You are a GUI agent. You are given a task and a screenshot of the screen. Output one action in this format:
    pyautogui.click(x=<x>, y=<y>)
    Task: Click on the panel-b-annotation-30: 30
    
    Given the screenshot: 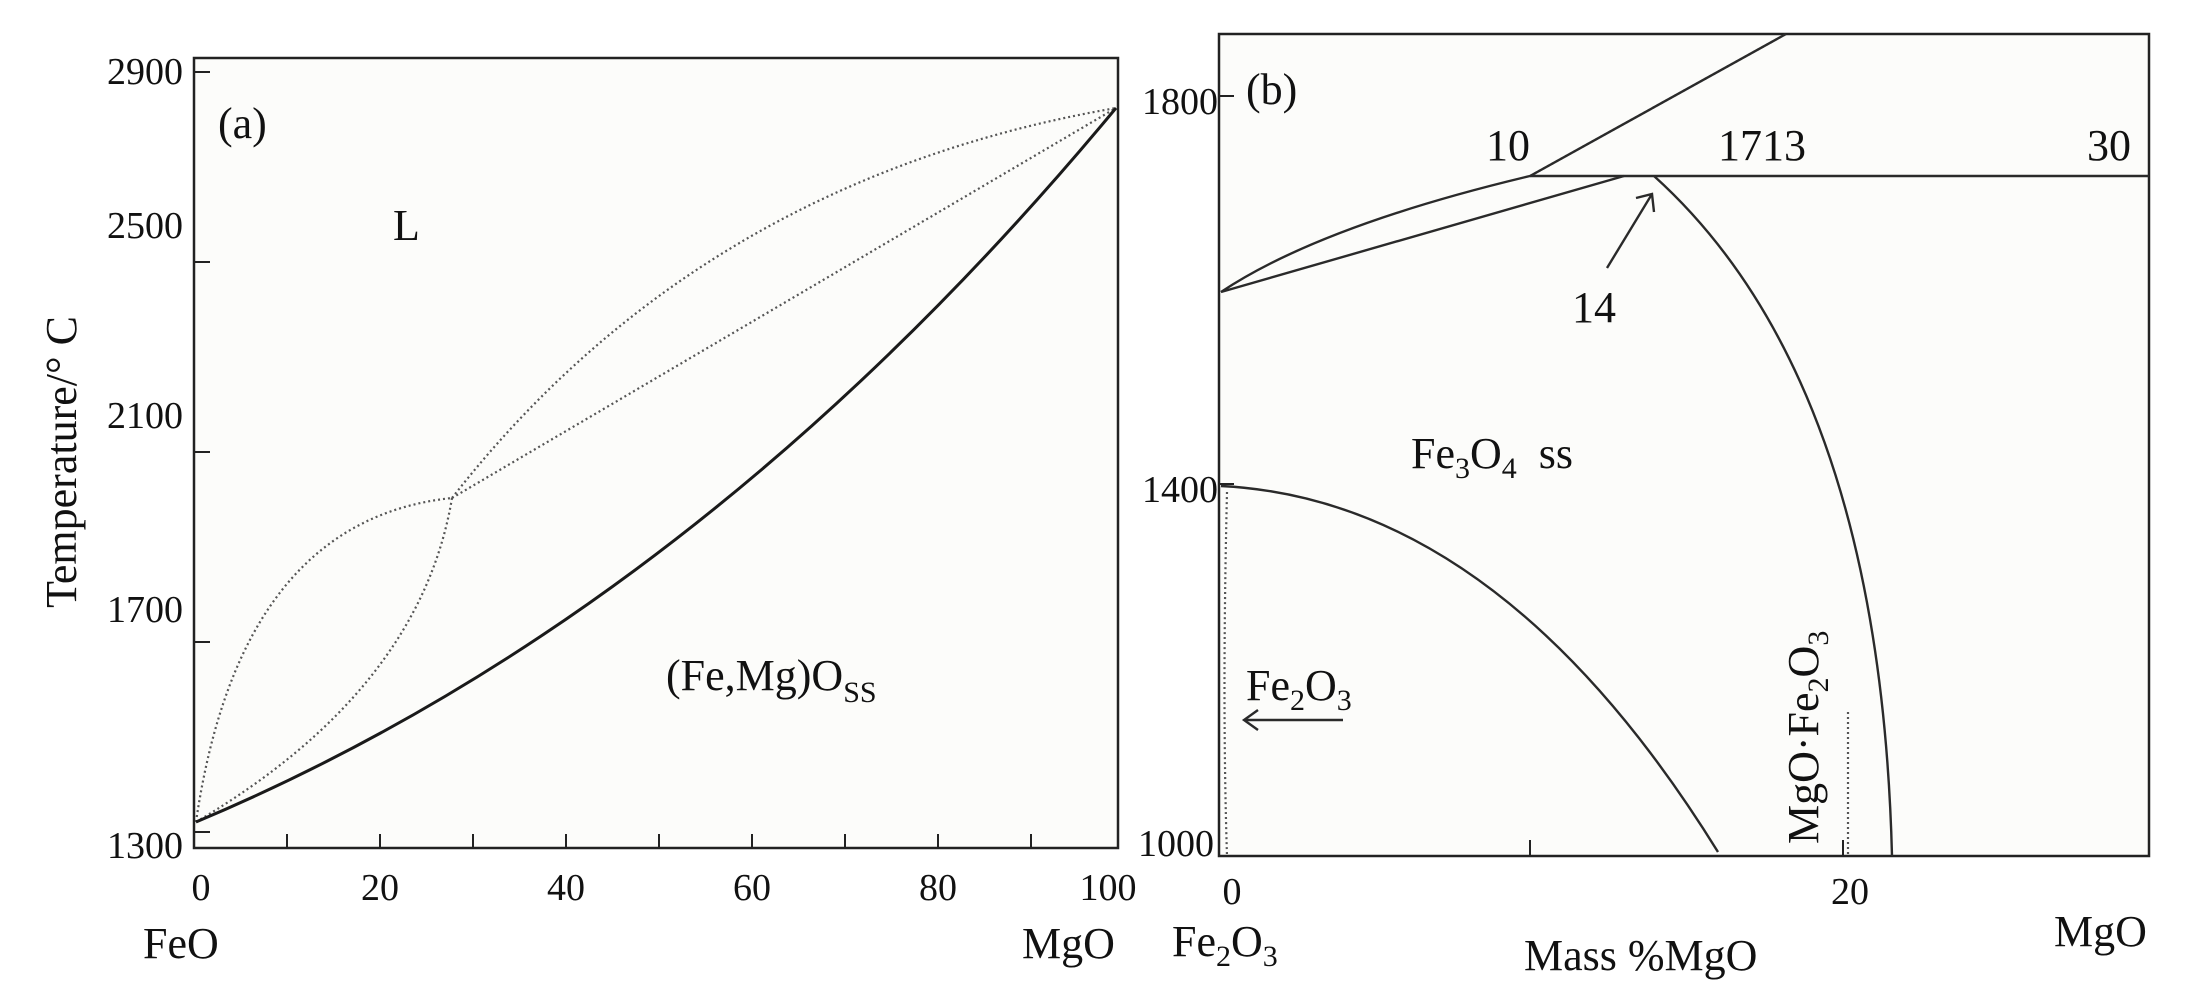 What is the action you would take?
    pyautogui.click(x=2109, y=145)
    